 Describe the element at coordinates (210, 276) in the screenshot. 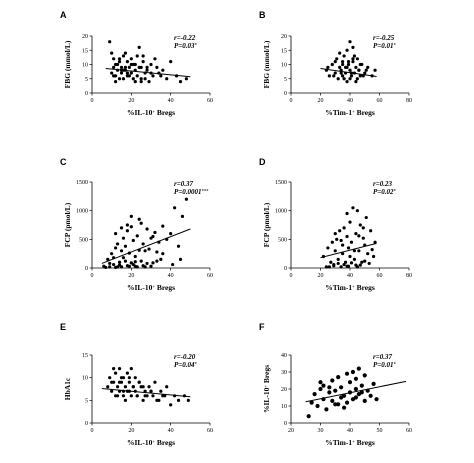

I see `x-tick-label: 60` at that location.